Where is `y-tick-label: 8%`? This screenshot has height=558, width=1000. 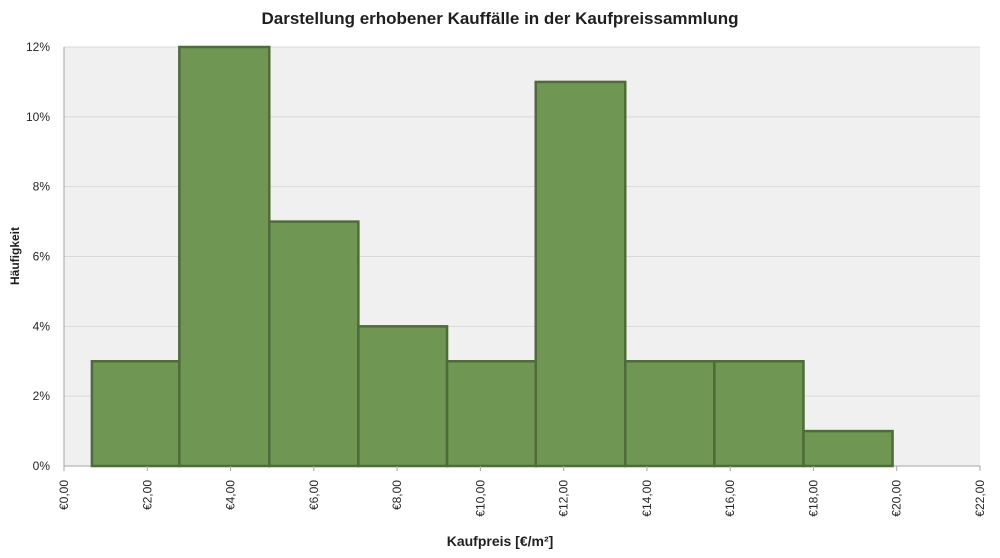 y-tick-label: 8% is located at coordinates (42, 187).